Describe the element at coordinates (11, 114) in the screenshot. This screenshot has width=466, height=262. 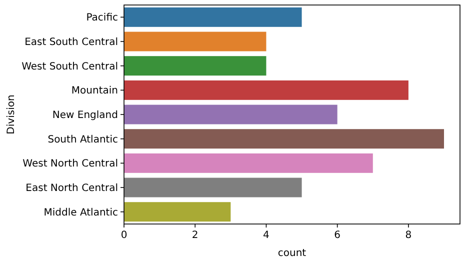
I see `y-axis-title: Division` at that location.